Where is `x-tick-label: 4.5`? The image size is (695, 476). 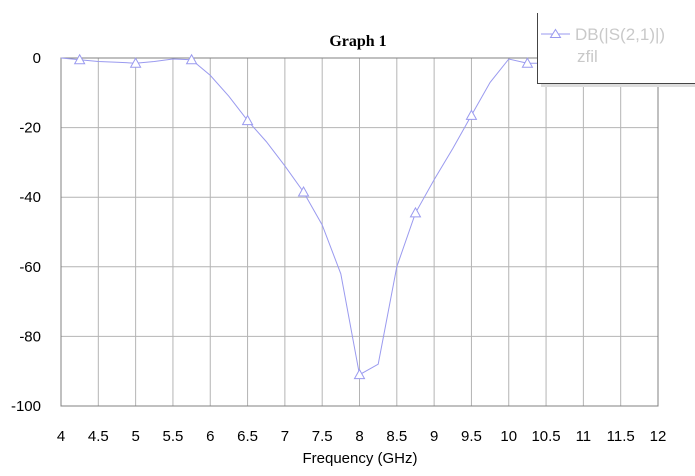 x-tick-label: 4.5 is located at coordinates (98, 436).